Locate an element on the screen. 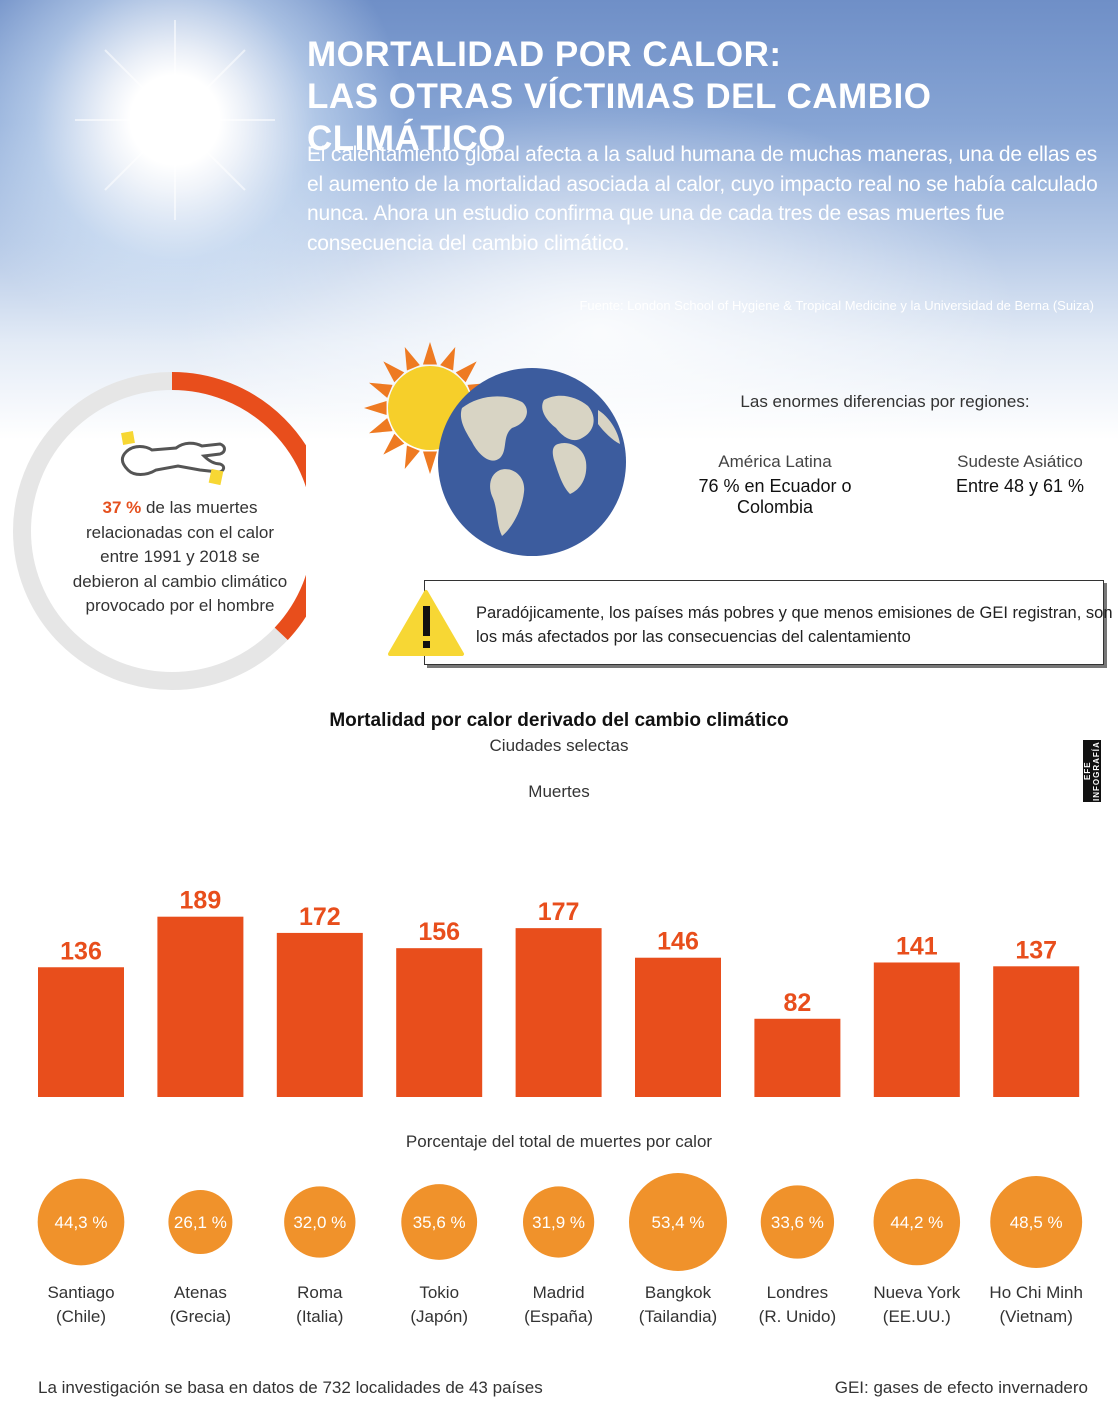  percent-label: 33,6 % is located at coordinates (797, 1222).